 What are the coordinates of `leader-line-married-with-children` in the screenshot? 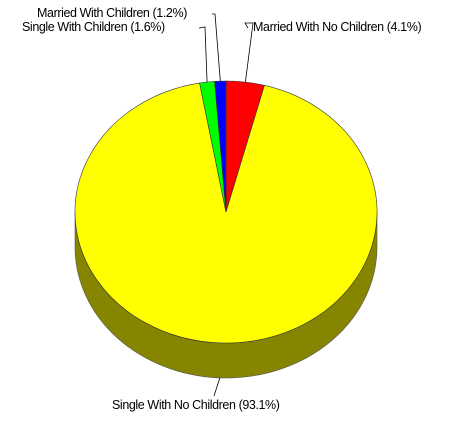 It's located at (216, 47).